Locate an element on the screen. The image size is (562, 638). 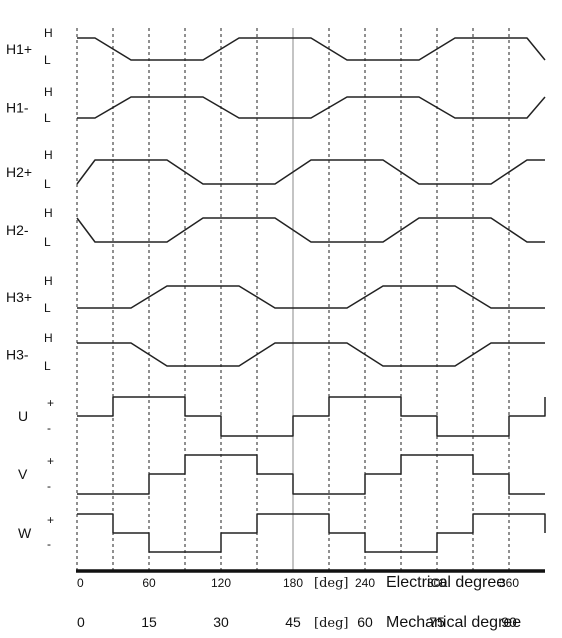
signal-name: U is located at coordinates (23, 416).